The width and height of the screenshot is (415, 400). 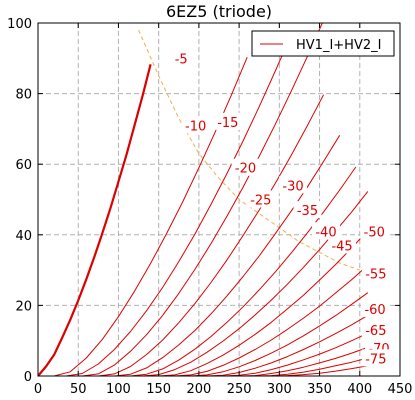 I want to click on legend: HV1_I+HV2_I, so click(x=323, y=43).